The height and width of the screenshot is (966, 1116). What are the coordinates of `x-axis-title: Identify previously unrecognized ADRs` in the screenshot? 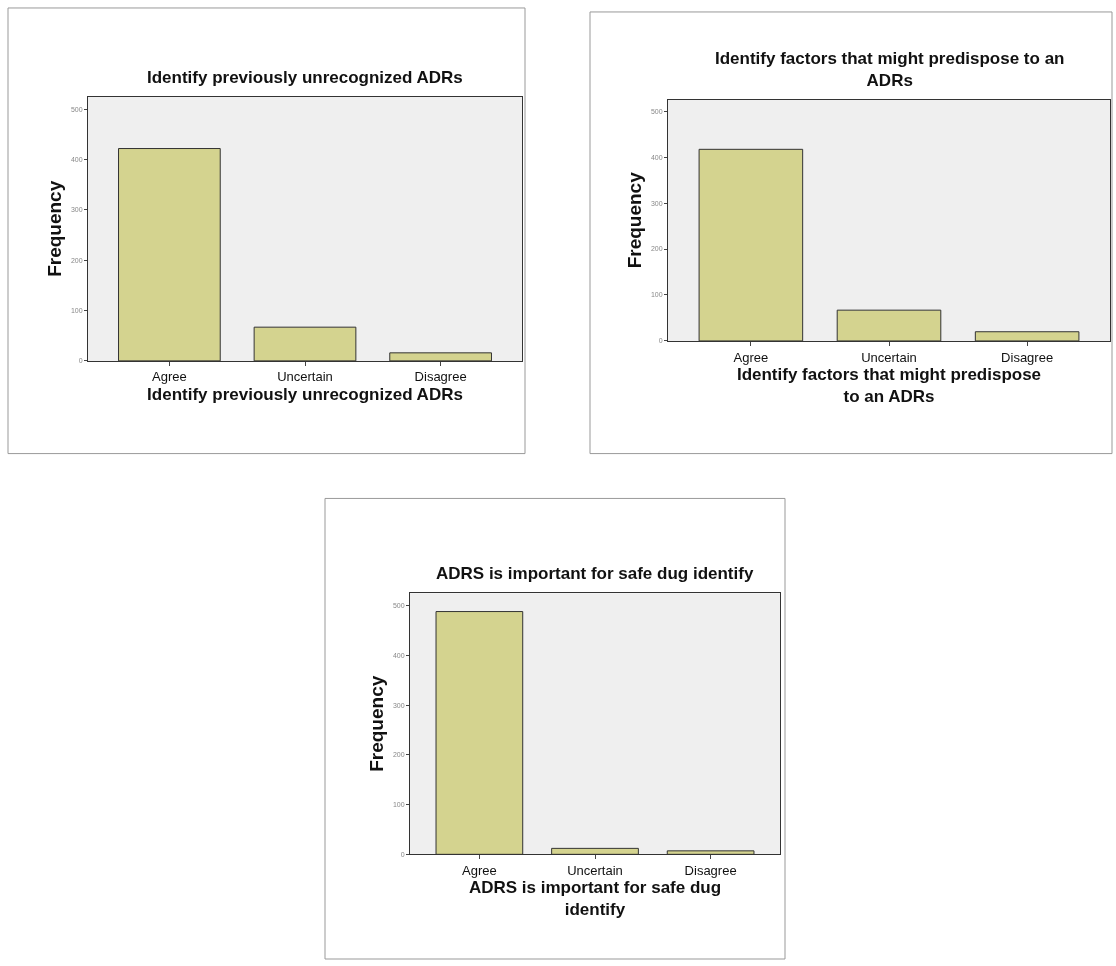 It's located at (305, 394).